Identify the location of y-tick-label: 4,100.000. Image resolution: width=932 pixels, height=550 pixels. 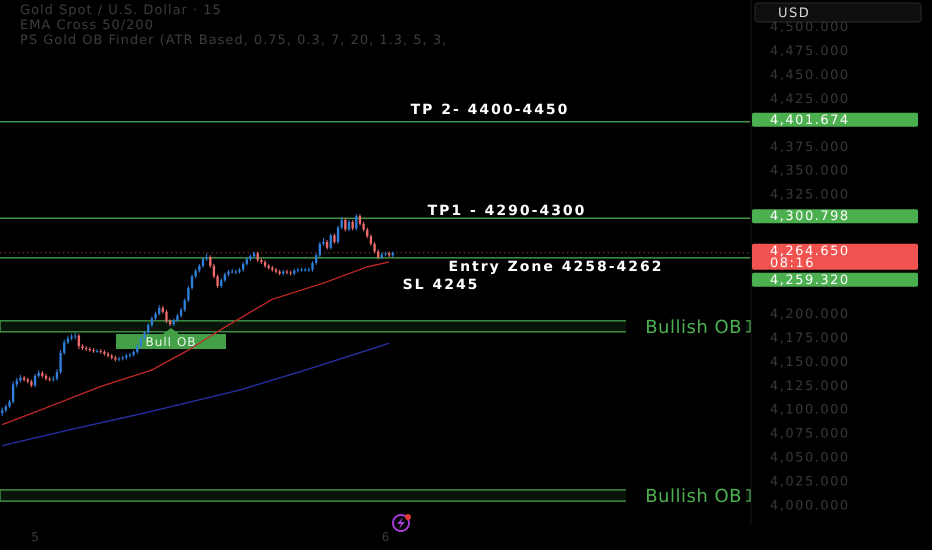
(810, 410).